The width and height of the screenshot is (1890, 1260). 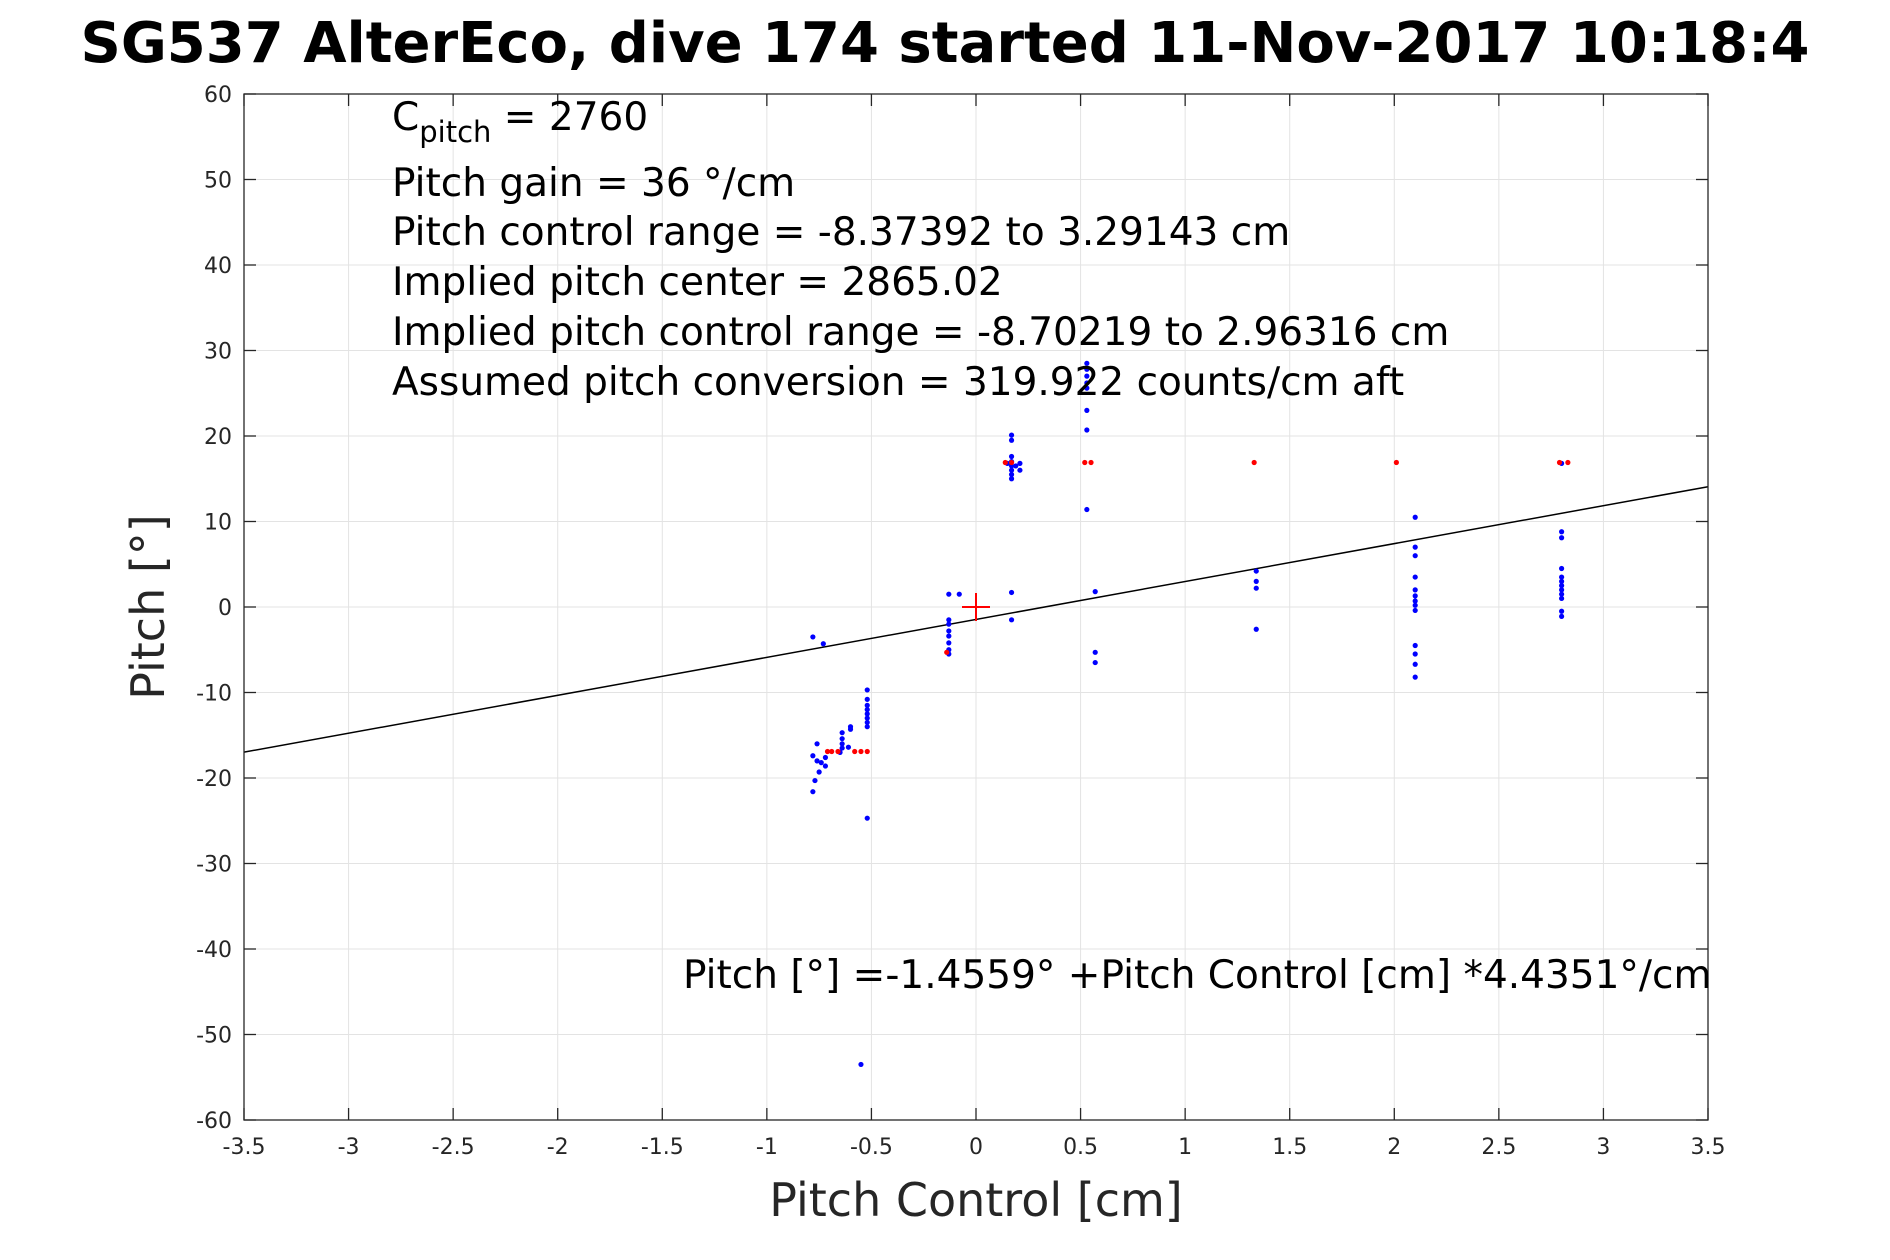 I want to click on x-tick-label: 3, so click(x=1603, y=1147).